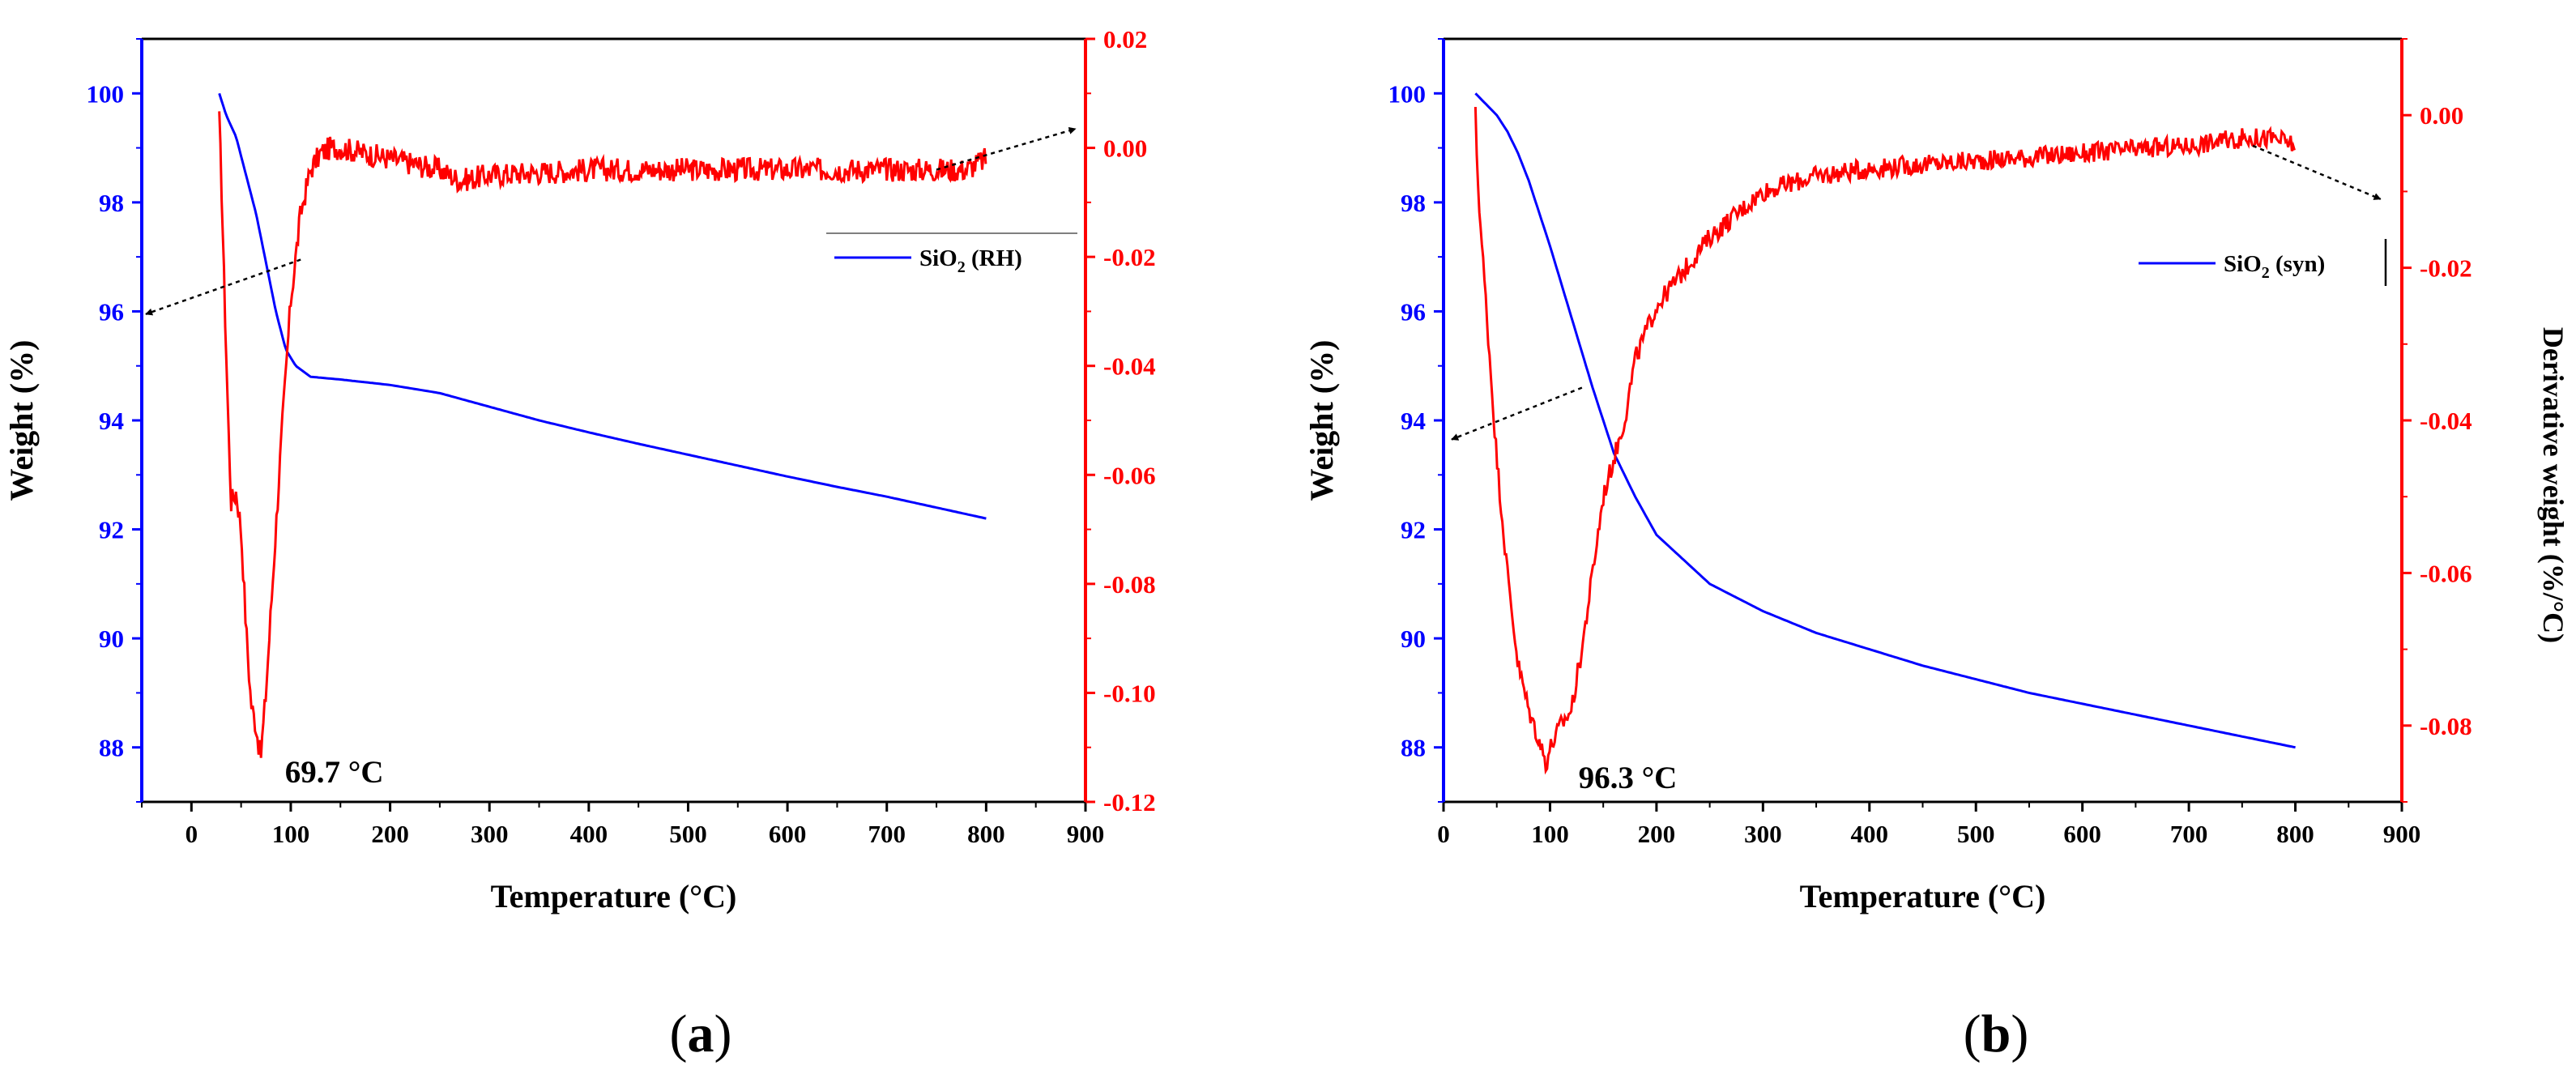 This screenshot has width=2576, height=1087. I want to click on legend-label: SiO2 (RH), so click(970, 261).